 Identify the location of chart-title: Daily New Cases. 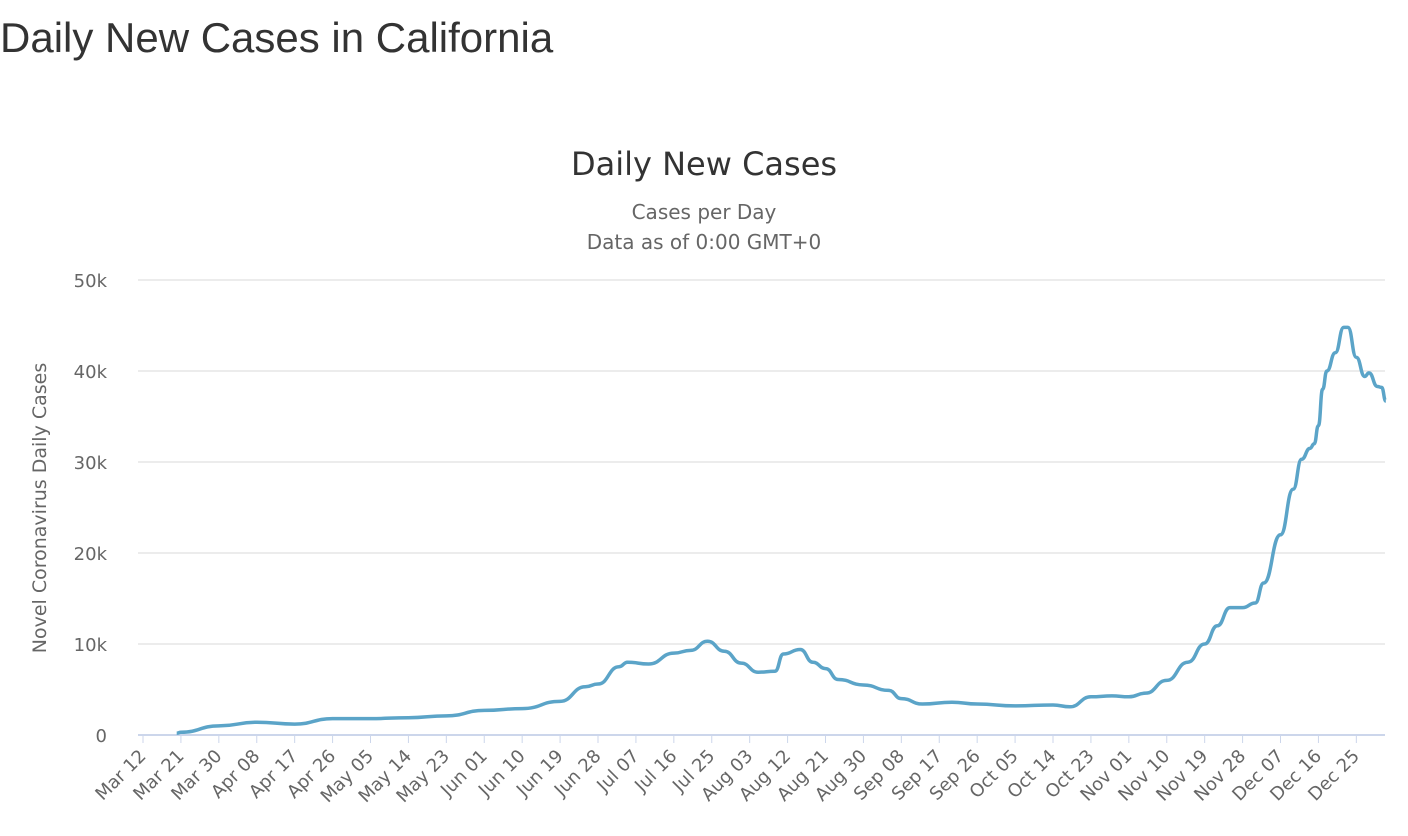
(704, 164).